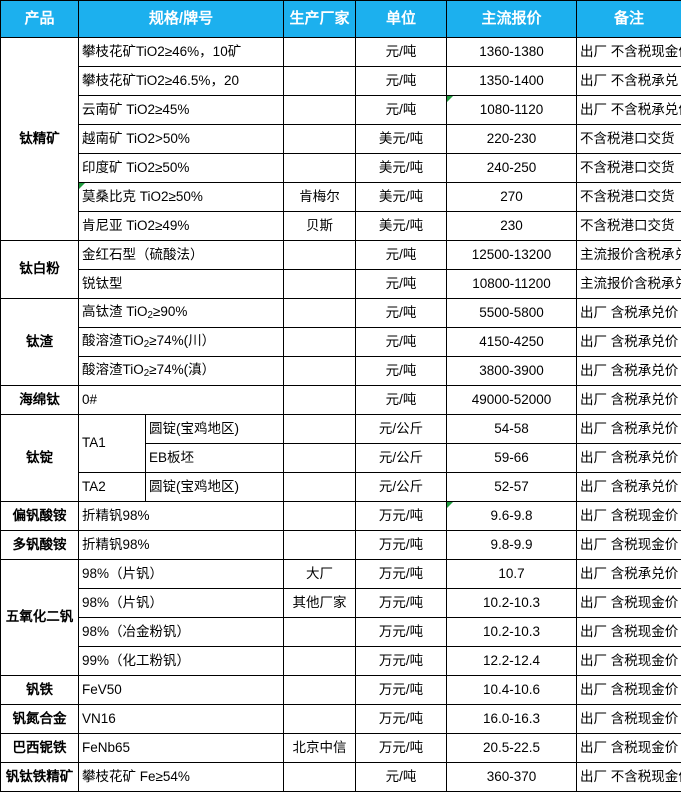  I want to click on product-name-cell: 多钒酸铵, so click(40, 545).